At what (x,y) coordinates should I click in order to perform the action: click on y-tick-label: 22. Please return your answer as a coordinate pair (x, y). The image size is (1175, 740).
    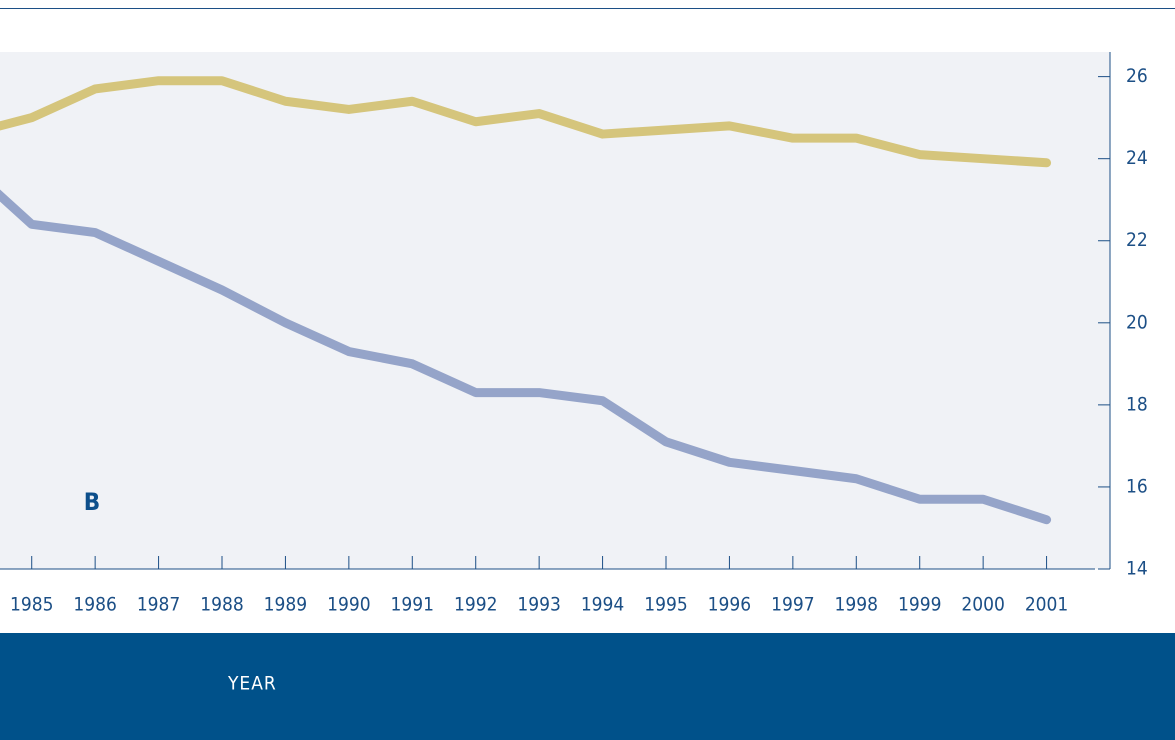
    Looking at the image, I should click on (1137, 240).